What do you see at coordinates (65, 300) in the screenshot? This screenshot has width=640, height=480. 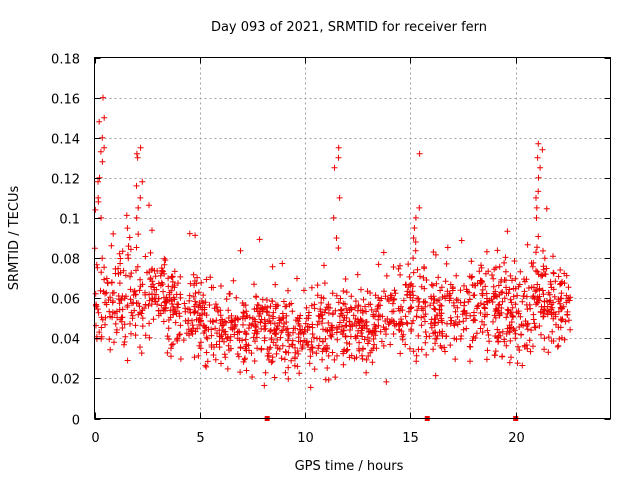 I see `y-tick-label: 0.06` at bounding box center [65, 300].